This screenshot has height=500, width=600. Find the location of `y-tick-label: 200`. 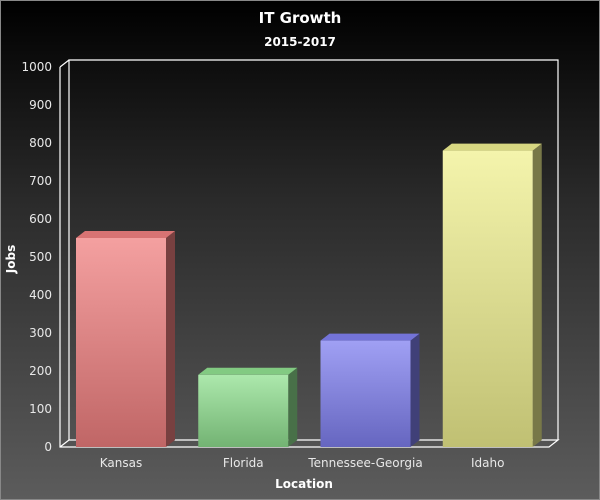

y-tick-label: 200 is located at coordinates (40, 371).